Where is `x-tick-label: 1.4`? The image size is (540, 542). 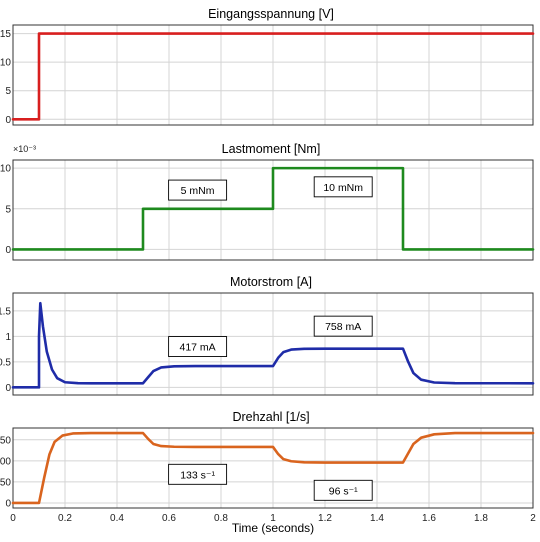 x-tick-label: 1.4 is located at coordinates (377, 518).